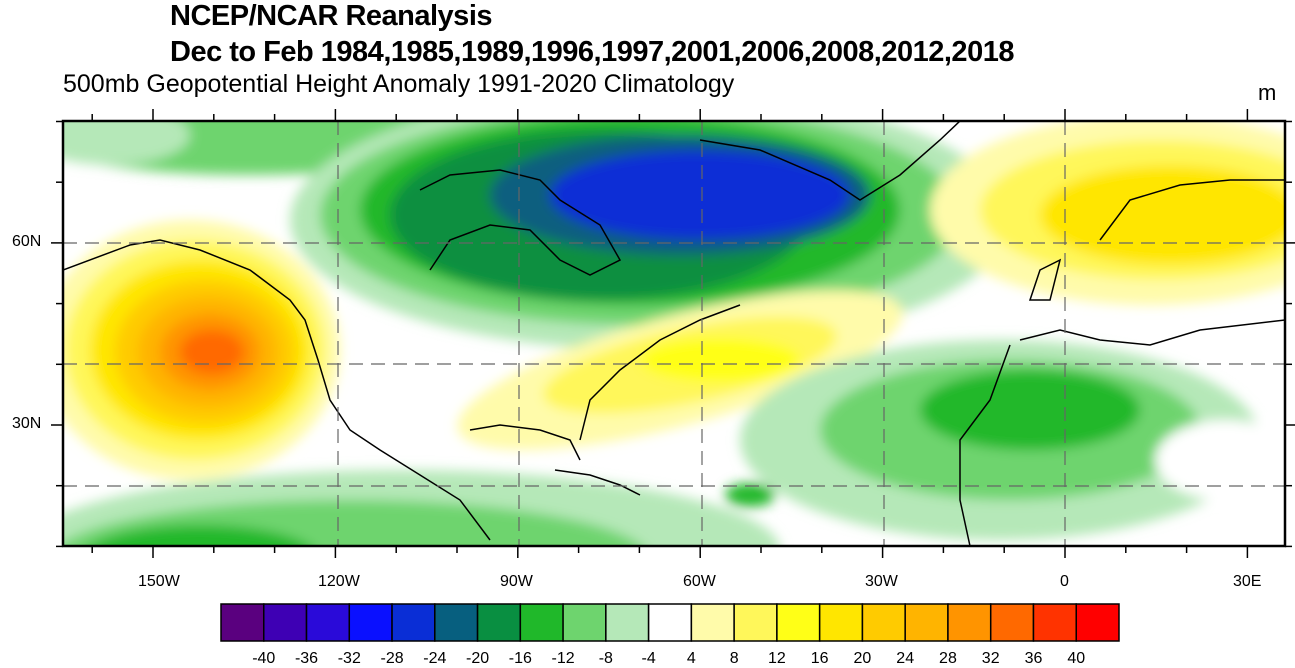 The width and height of the screenshot is (1295, 668). Describe the element at coordinates (734, 658) in the screenshot. I see `colorbar-label: 8` at that location.